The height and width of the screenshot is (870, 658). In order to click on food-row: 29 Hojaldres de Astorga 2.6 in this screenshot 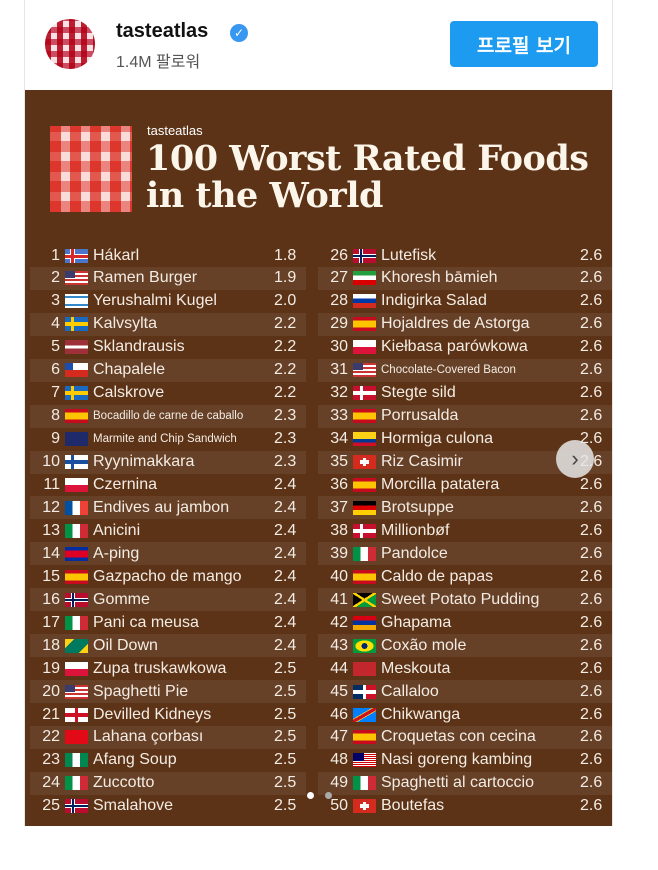, I will do `click(465, 324)`.